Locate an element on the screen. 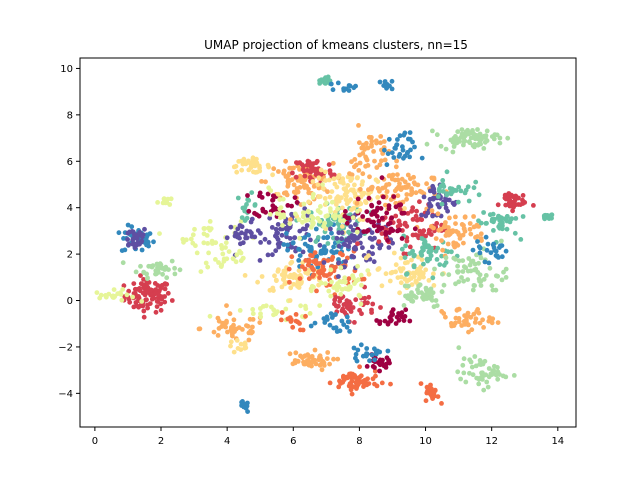 The height and width of the screenshot is (480, 640). y-axis: −4 −2 0 2 4 6 8 10 is located at coordinates (69, 232).